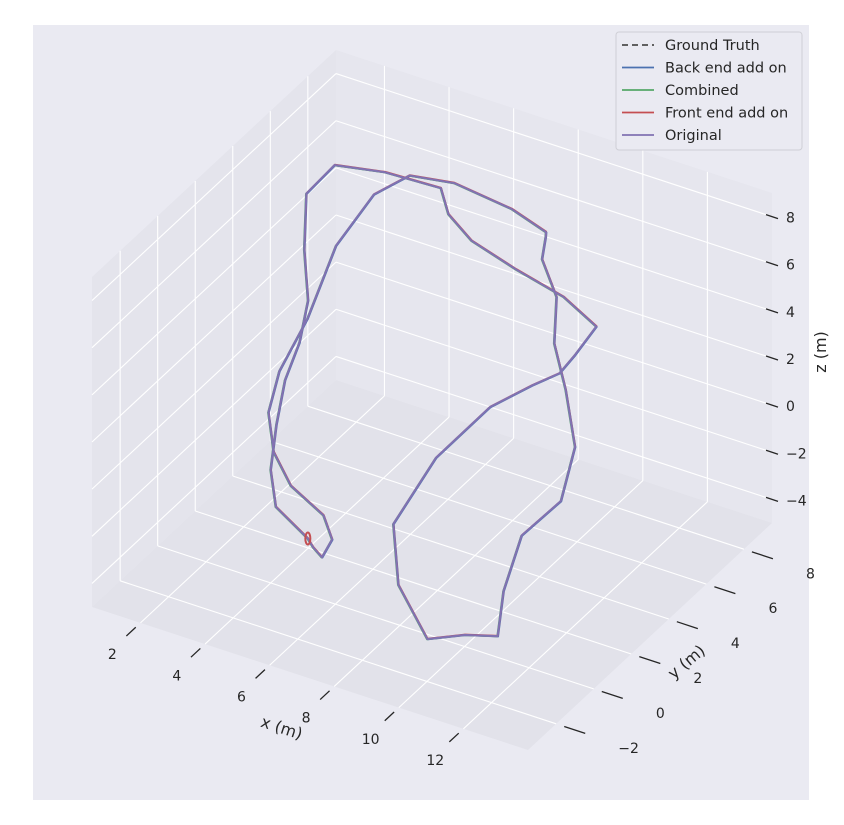 The width and height of the screenshot is (844, 825). I want to click on y-tick-label: 4, so click(735, 644).